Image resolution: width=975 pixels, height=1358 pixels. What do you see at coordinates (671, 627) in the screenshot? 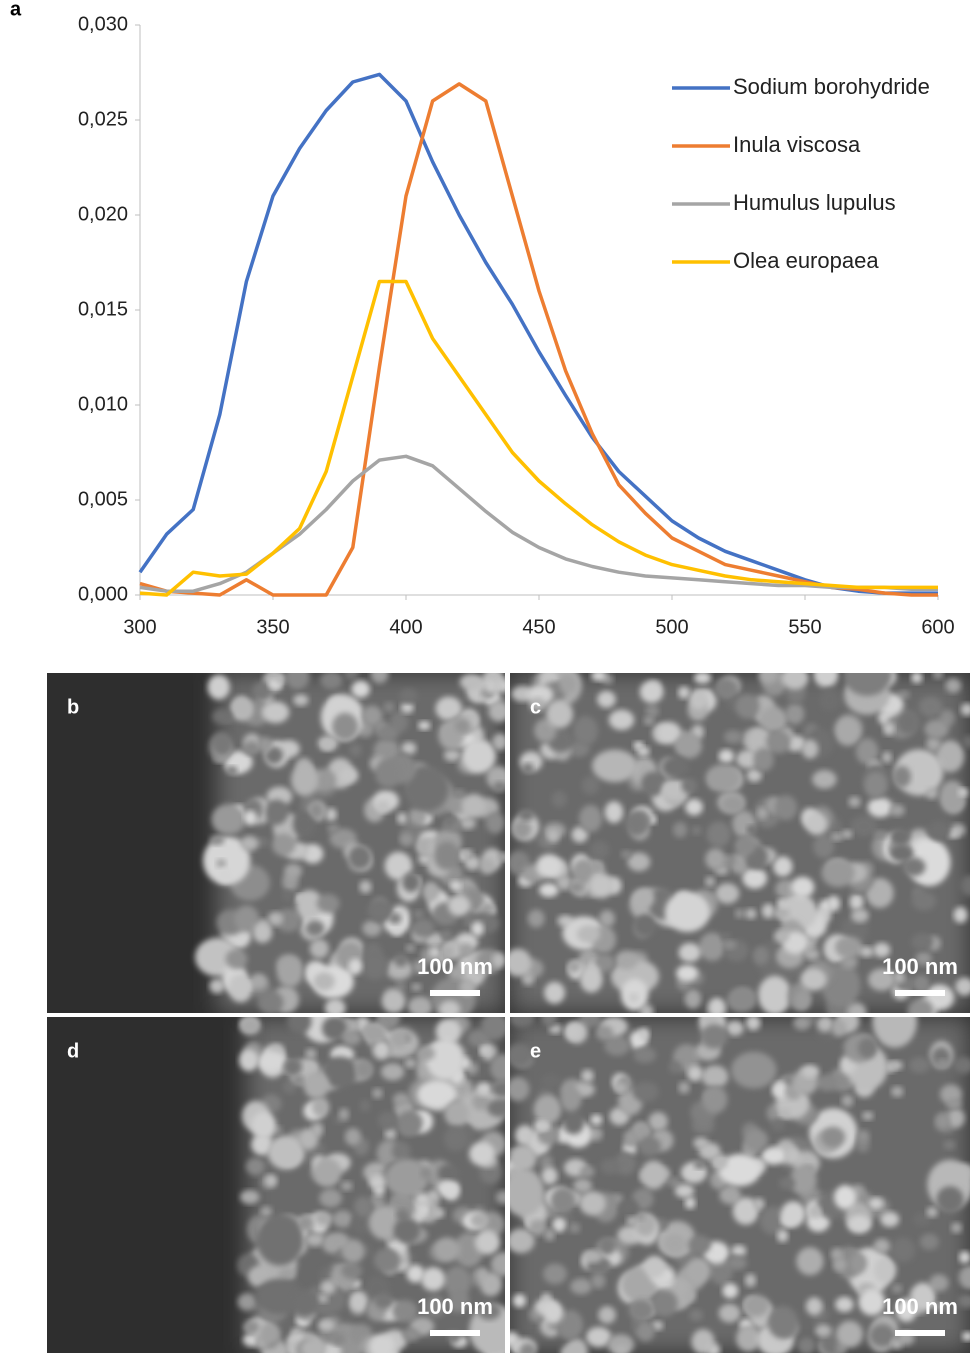
I see `x-tick-label: 500` at bounding box center [671, 627].